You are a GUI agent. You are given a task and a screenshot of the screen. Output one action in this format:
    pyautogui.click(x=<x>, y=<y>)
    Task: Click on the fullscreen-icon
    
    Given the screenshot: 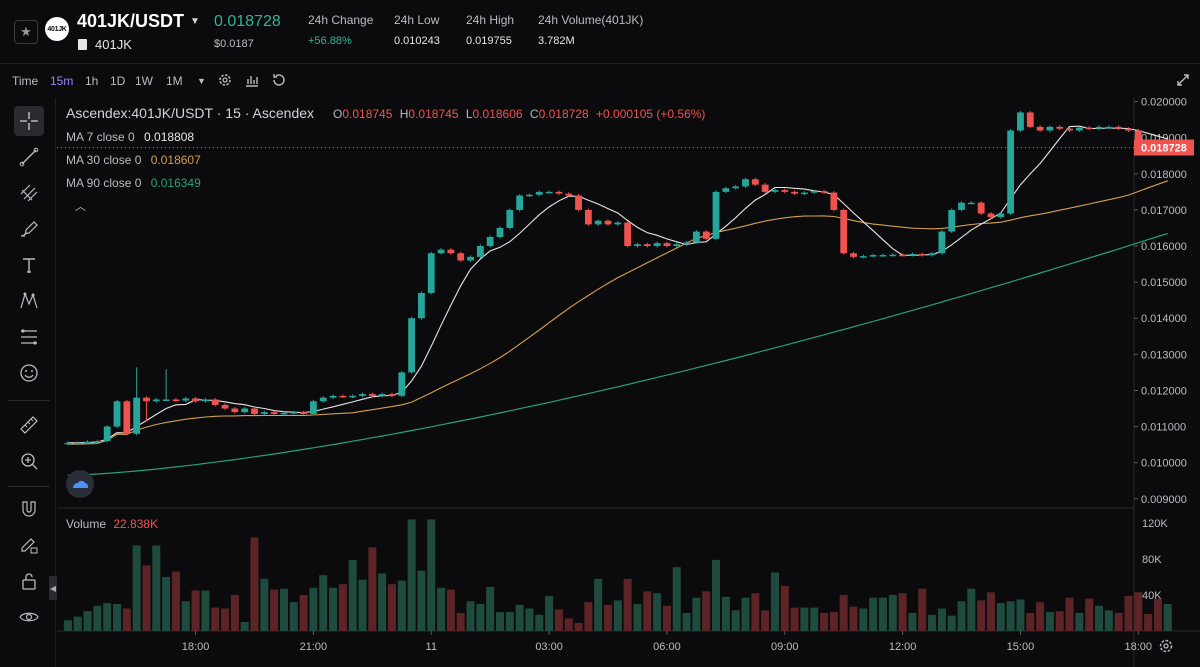 What is the action you would take?
    pyautogui.click(x=1183, y=81)
    